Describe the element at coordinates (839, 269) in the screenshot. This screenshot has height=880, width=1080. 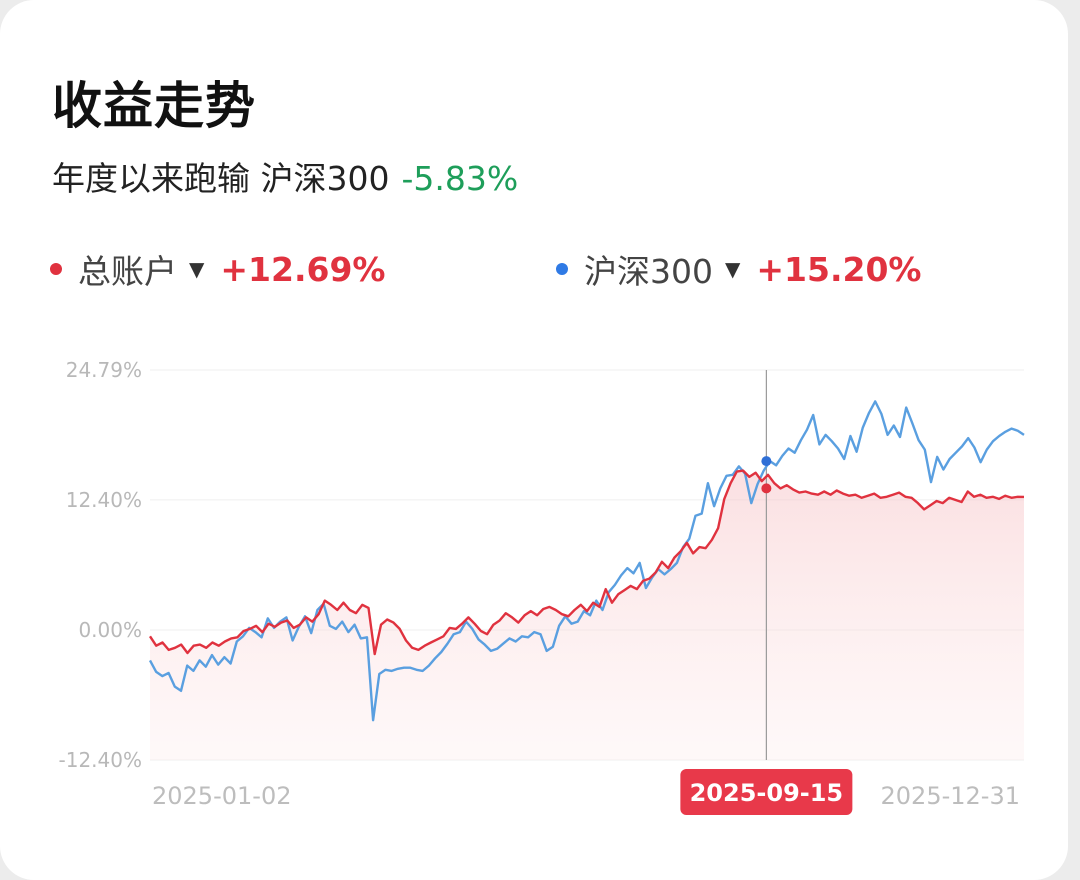
I see `legend-value-benchmark: +15.20%` at that location.